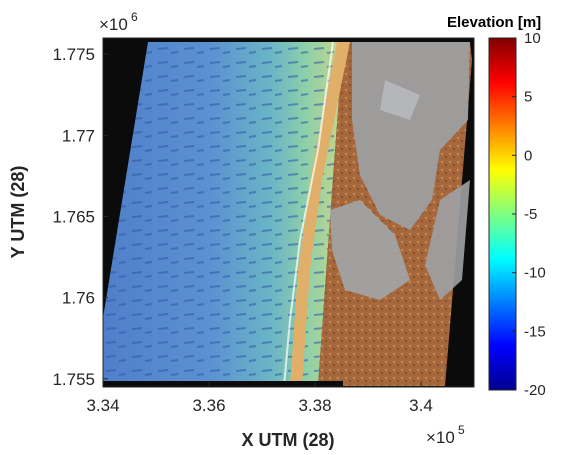 The height and width of the screenshot is (455, 565). What do you see at coordinates (528, 97) in the screenshot?
I see `colorbar-tick-label: 5` at bounding box center [528, 97].